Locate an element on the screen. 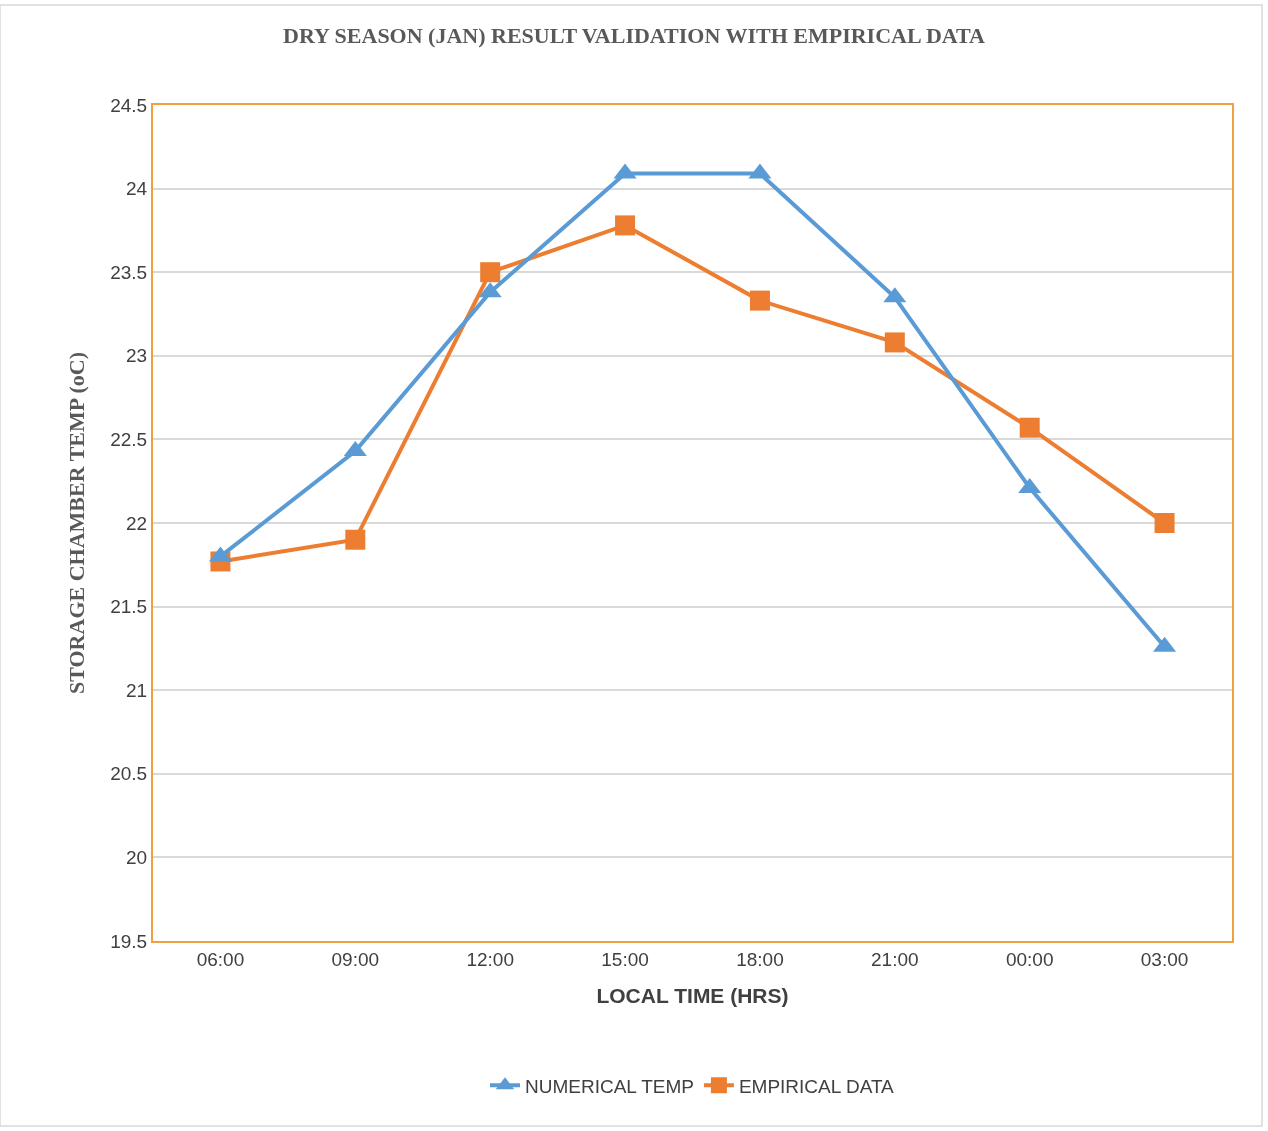 This screenshot has width=1268, height=1131. x-tick-label: 12:00 is located at coordinates (490, 959).